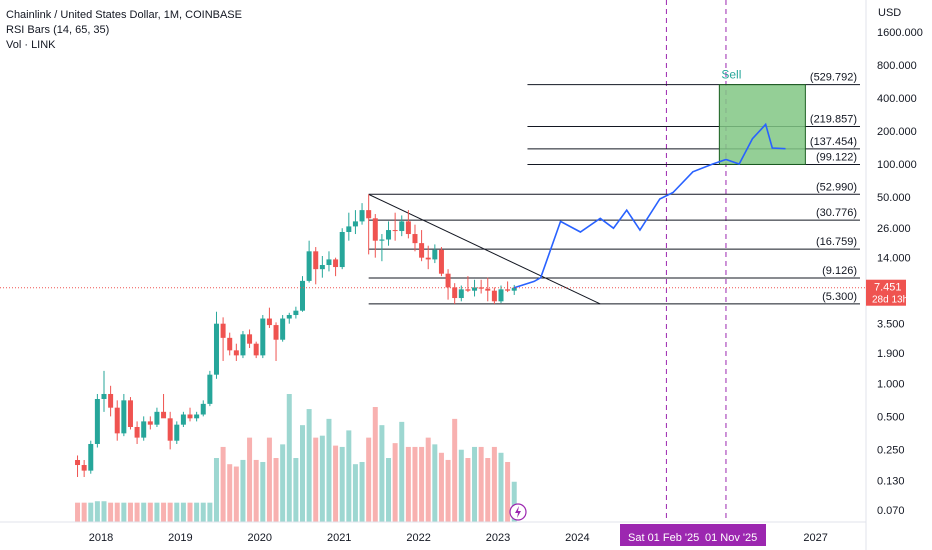 The image size is (932, 550). What do you see at coordinates (458, 538) in the screenshot?
I see `time-axis: 2018 2019 2020 2021 2022 2023 2024 2027` at bounding box center [458, 538].